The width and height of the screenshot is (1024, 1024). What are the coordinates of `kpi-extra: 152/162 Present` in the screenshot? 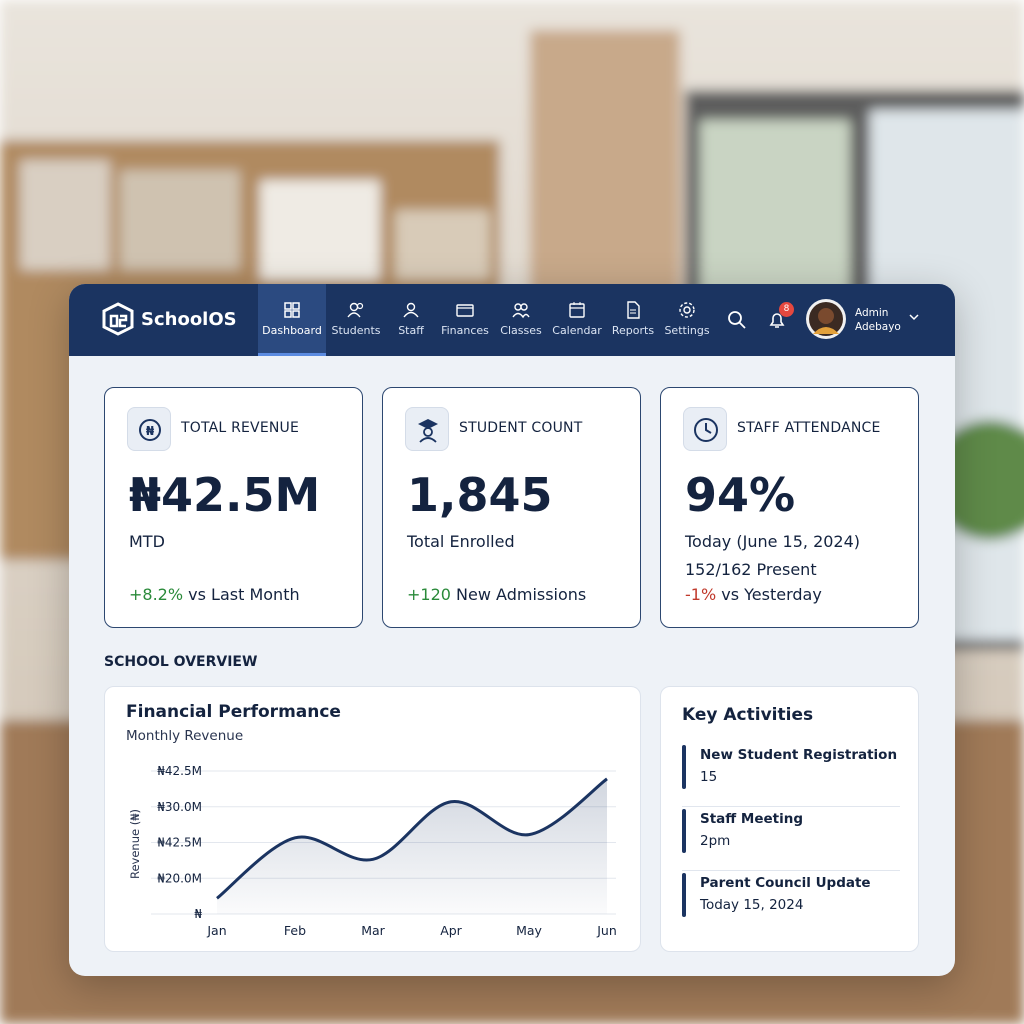 It's located at (751, 569).